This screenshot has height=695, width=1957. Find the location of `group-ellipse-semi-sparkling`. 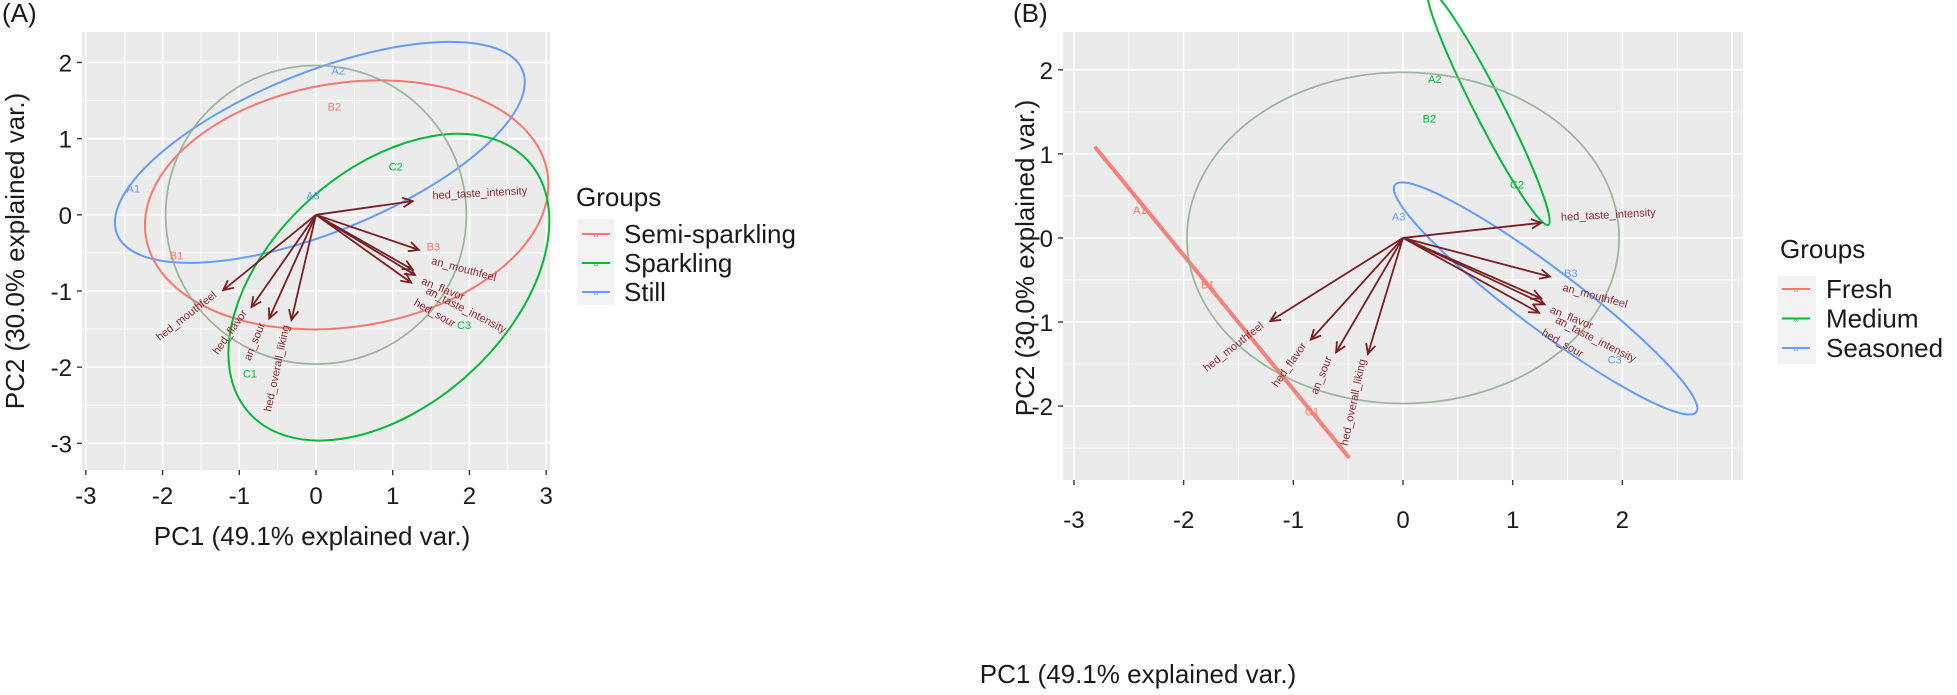

group-ellipse-semi-sparkling is located at coordinates (346, 205).